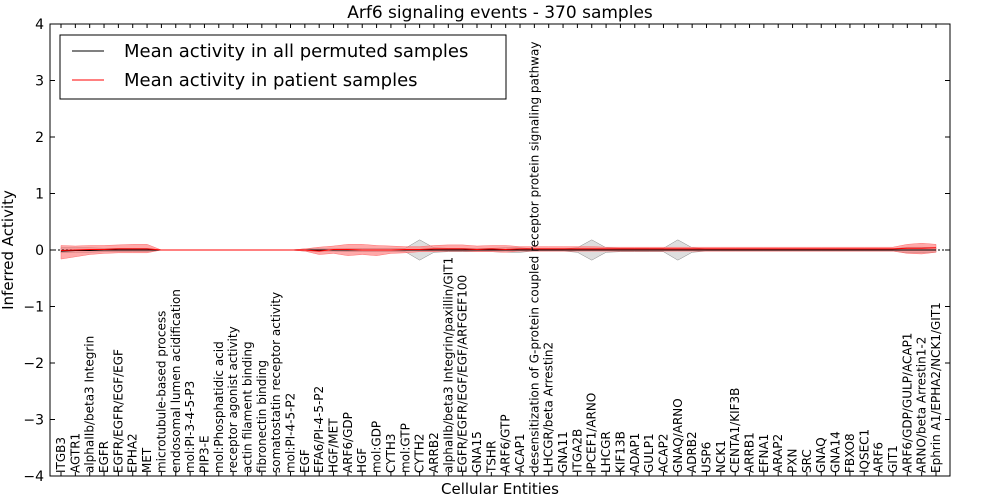 The height and width of the screenshot is (500, 1000). I want to click on x-tick-label: ARRB2, so click(434, 452).